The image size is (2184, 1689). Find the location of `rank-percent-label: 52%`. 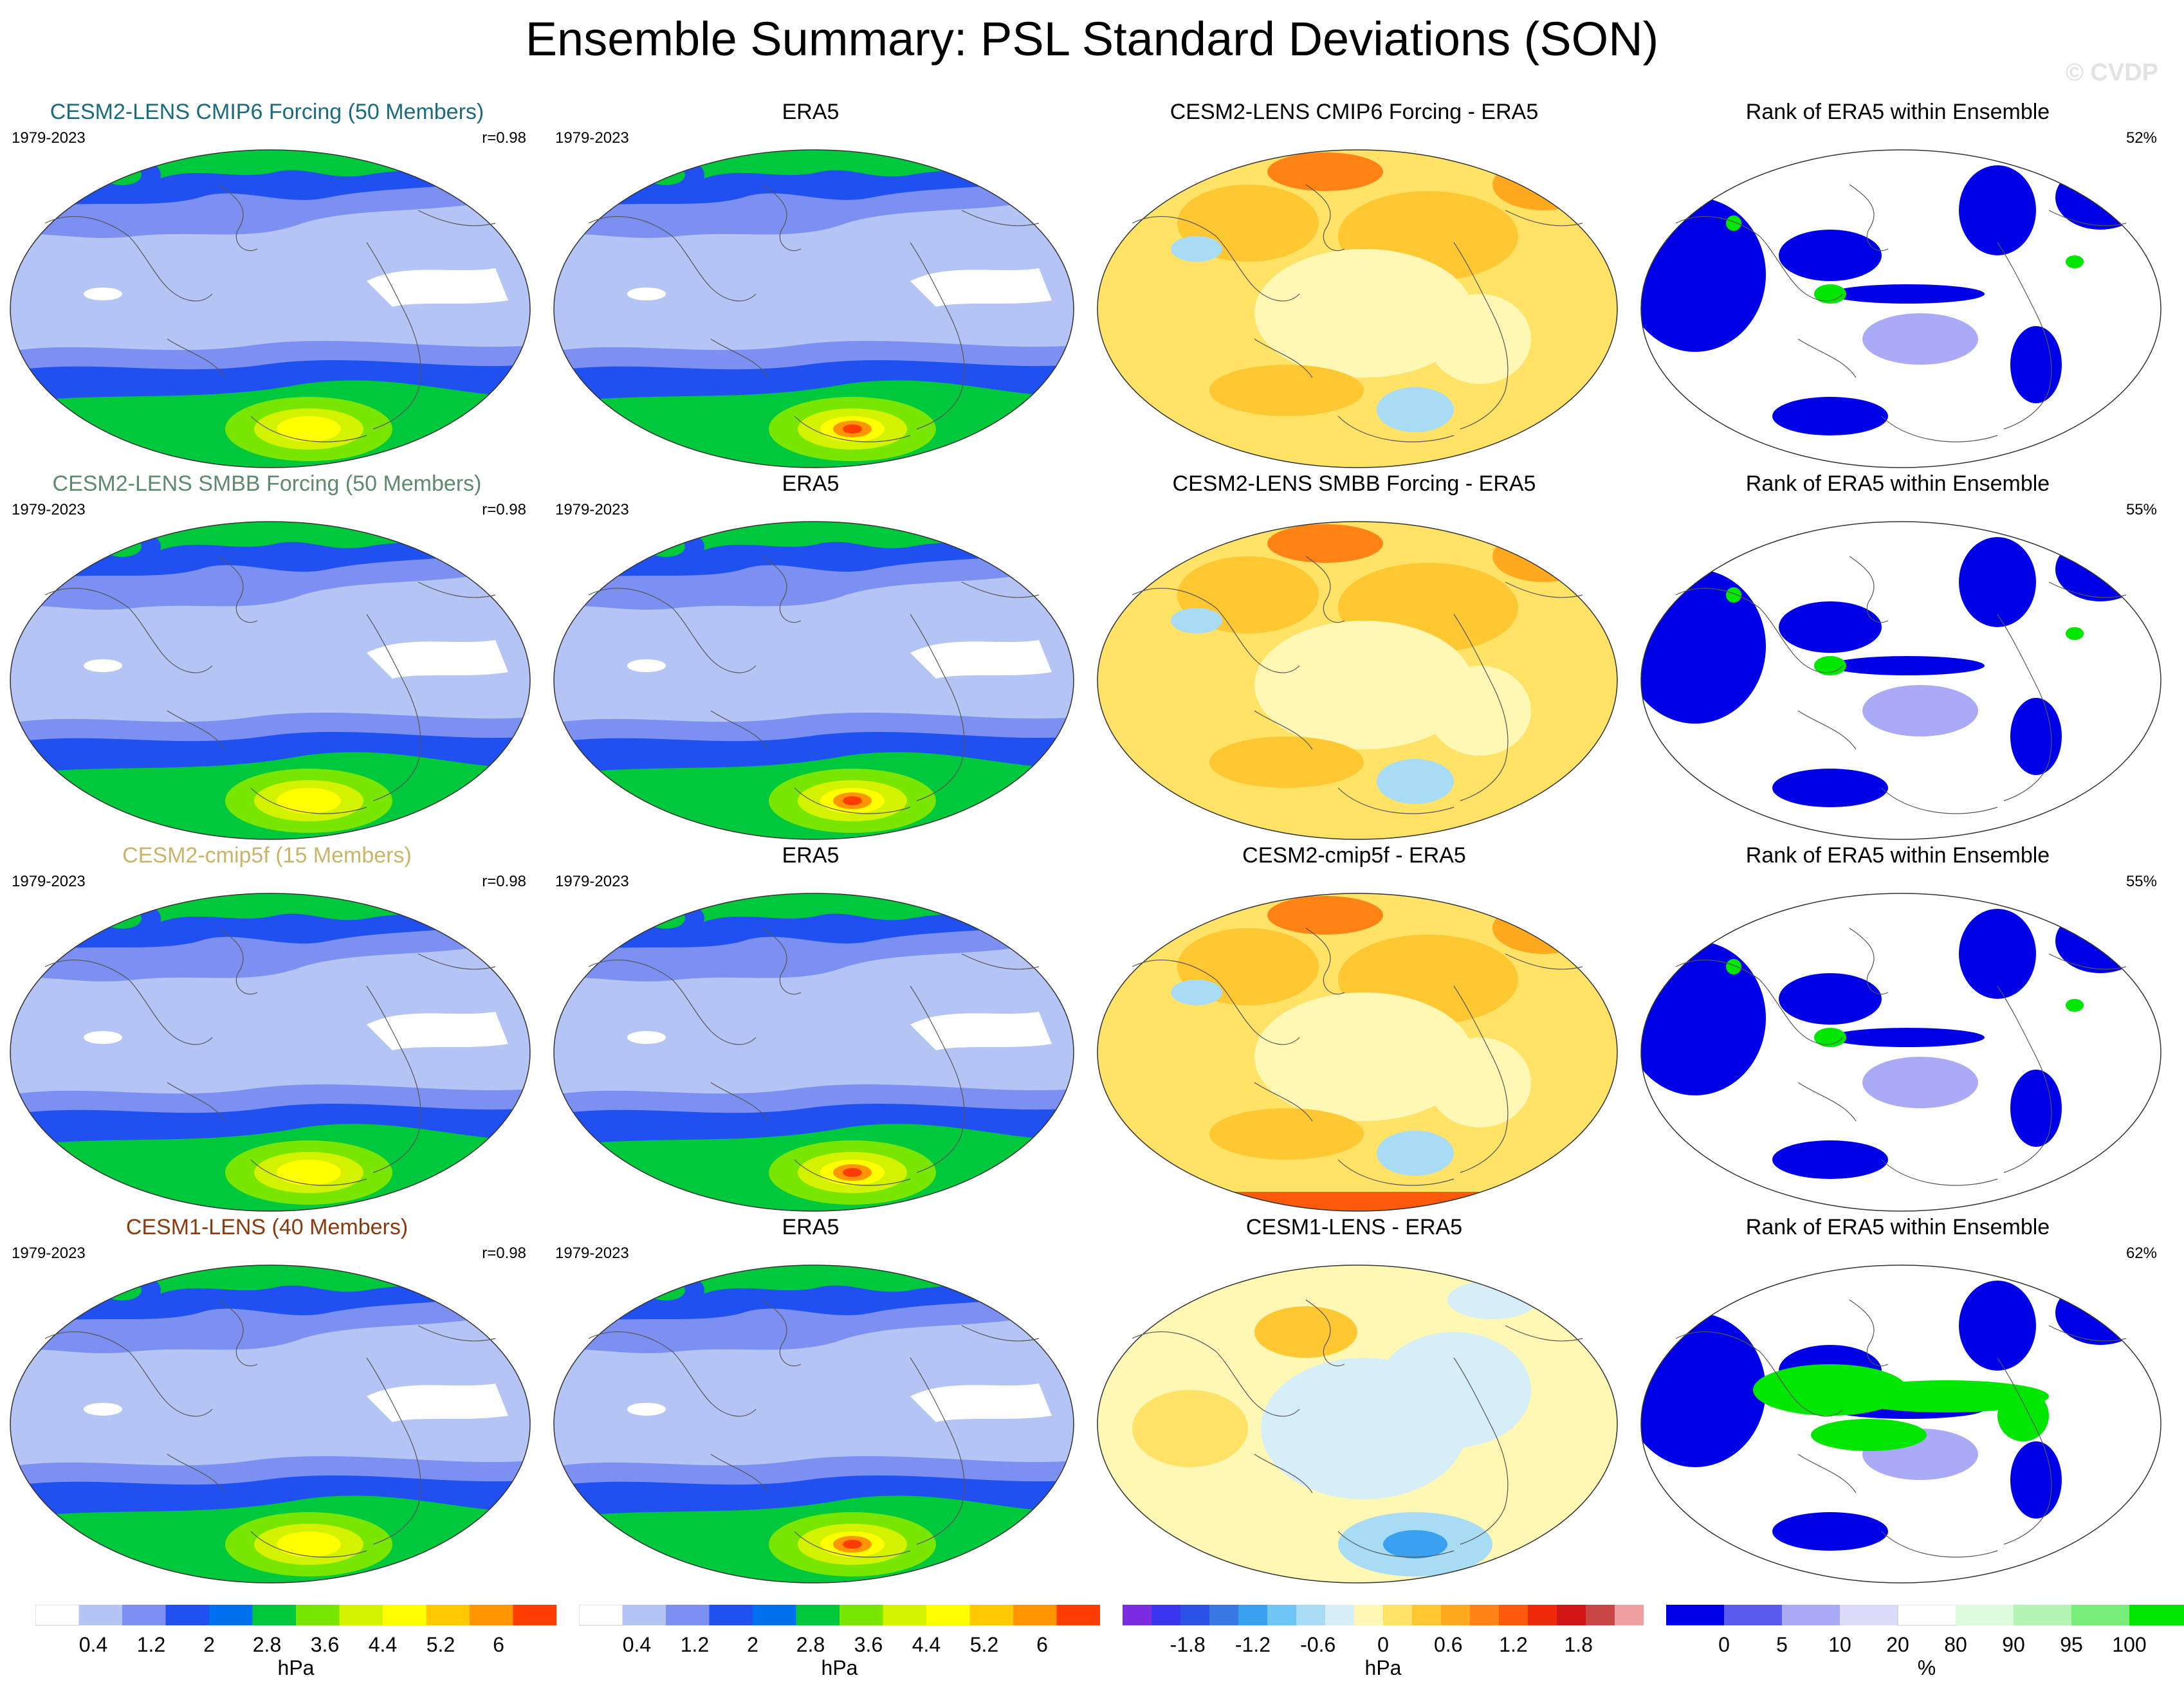

rank-percent-label: 52% is located at coordinates (2141, 138).